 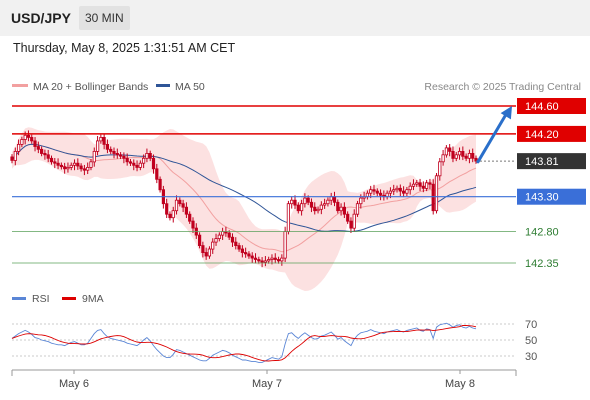 I want to click on ma20-legend-label: MA 20 + Bollinger Bands, so click(x=90, y=87).